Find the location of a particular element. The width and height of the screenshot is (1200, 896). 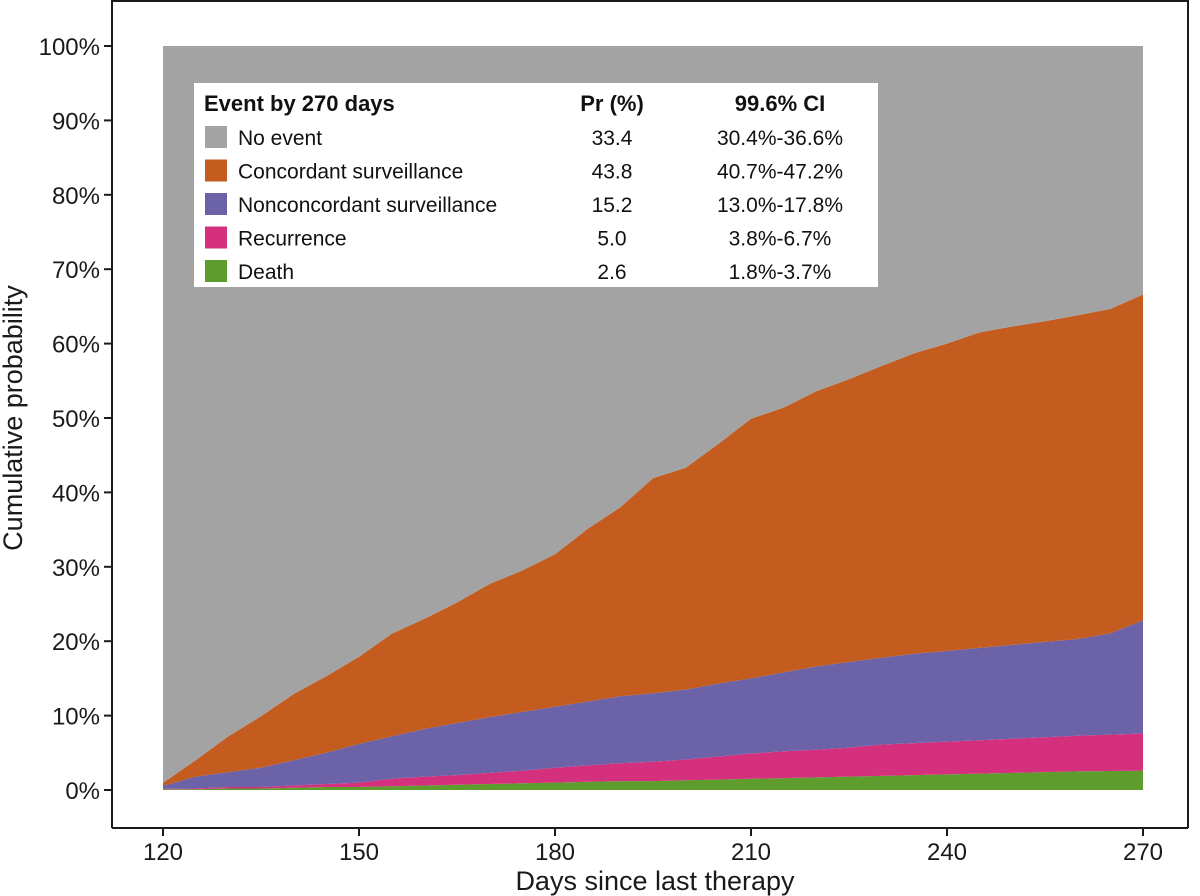

legend-header-event: Event by 270 days is located at coordinates (299, 103).